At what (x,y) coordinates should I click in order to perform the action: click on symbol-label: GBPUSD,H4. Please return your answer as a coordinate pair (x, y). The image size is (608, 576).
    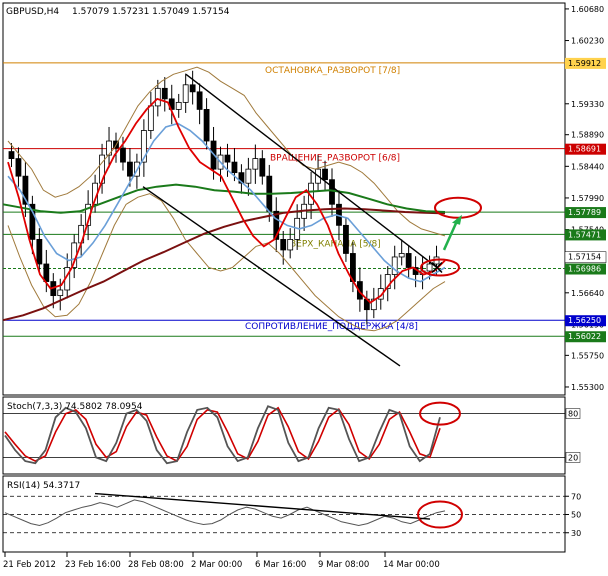
    Looking at the image, I should click on (32, 12).